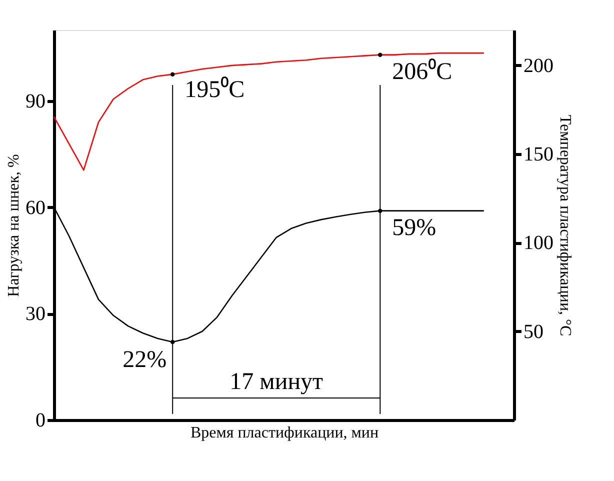 Image resolution: width=614 pixels, height=481 pixels. What do you see at coordinates (214, 89) in the screenshot?
I see `annotation: 195⁰C` at bounding box center [214, 89].